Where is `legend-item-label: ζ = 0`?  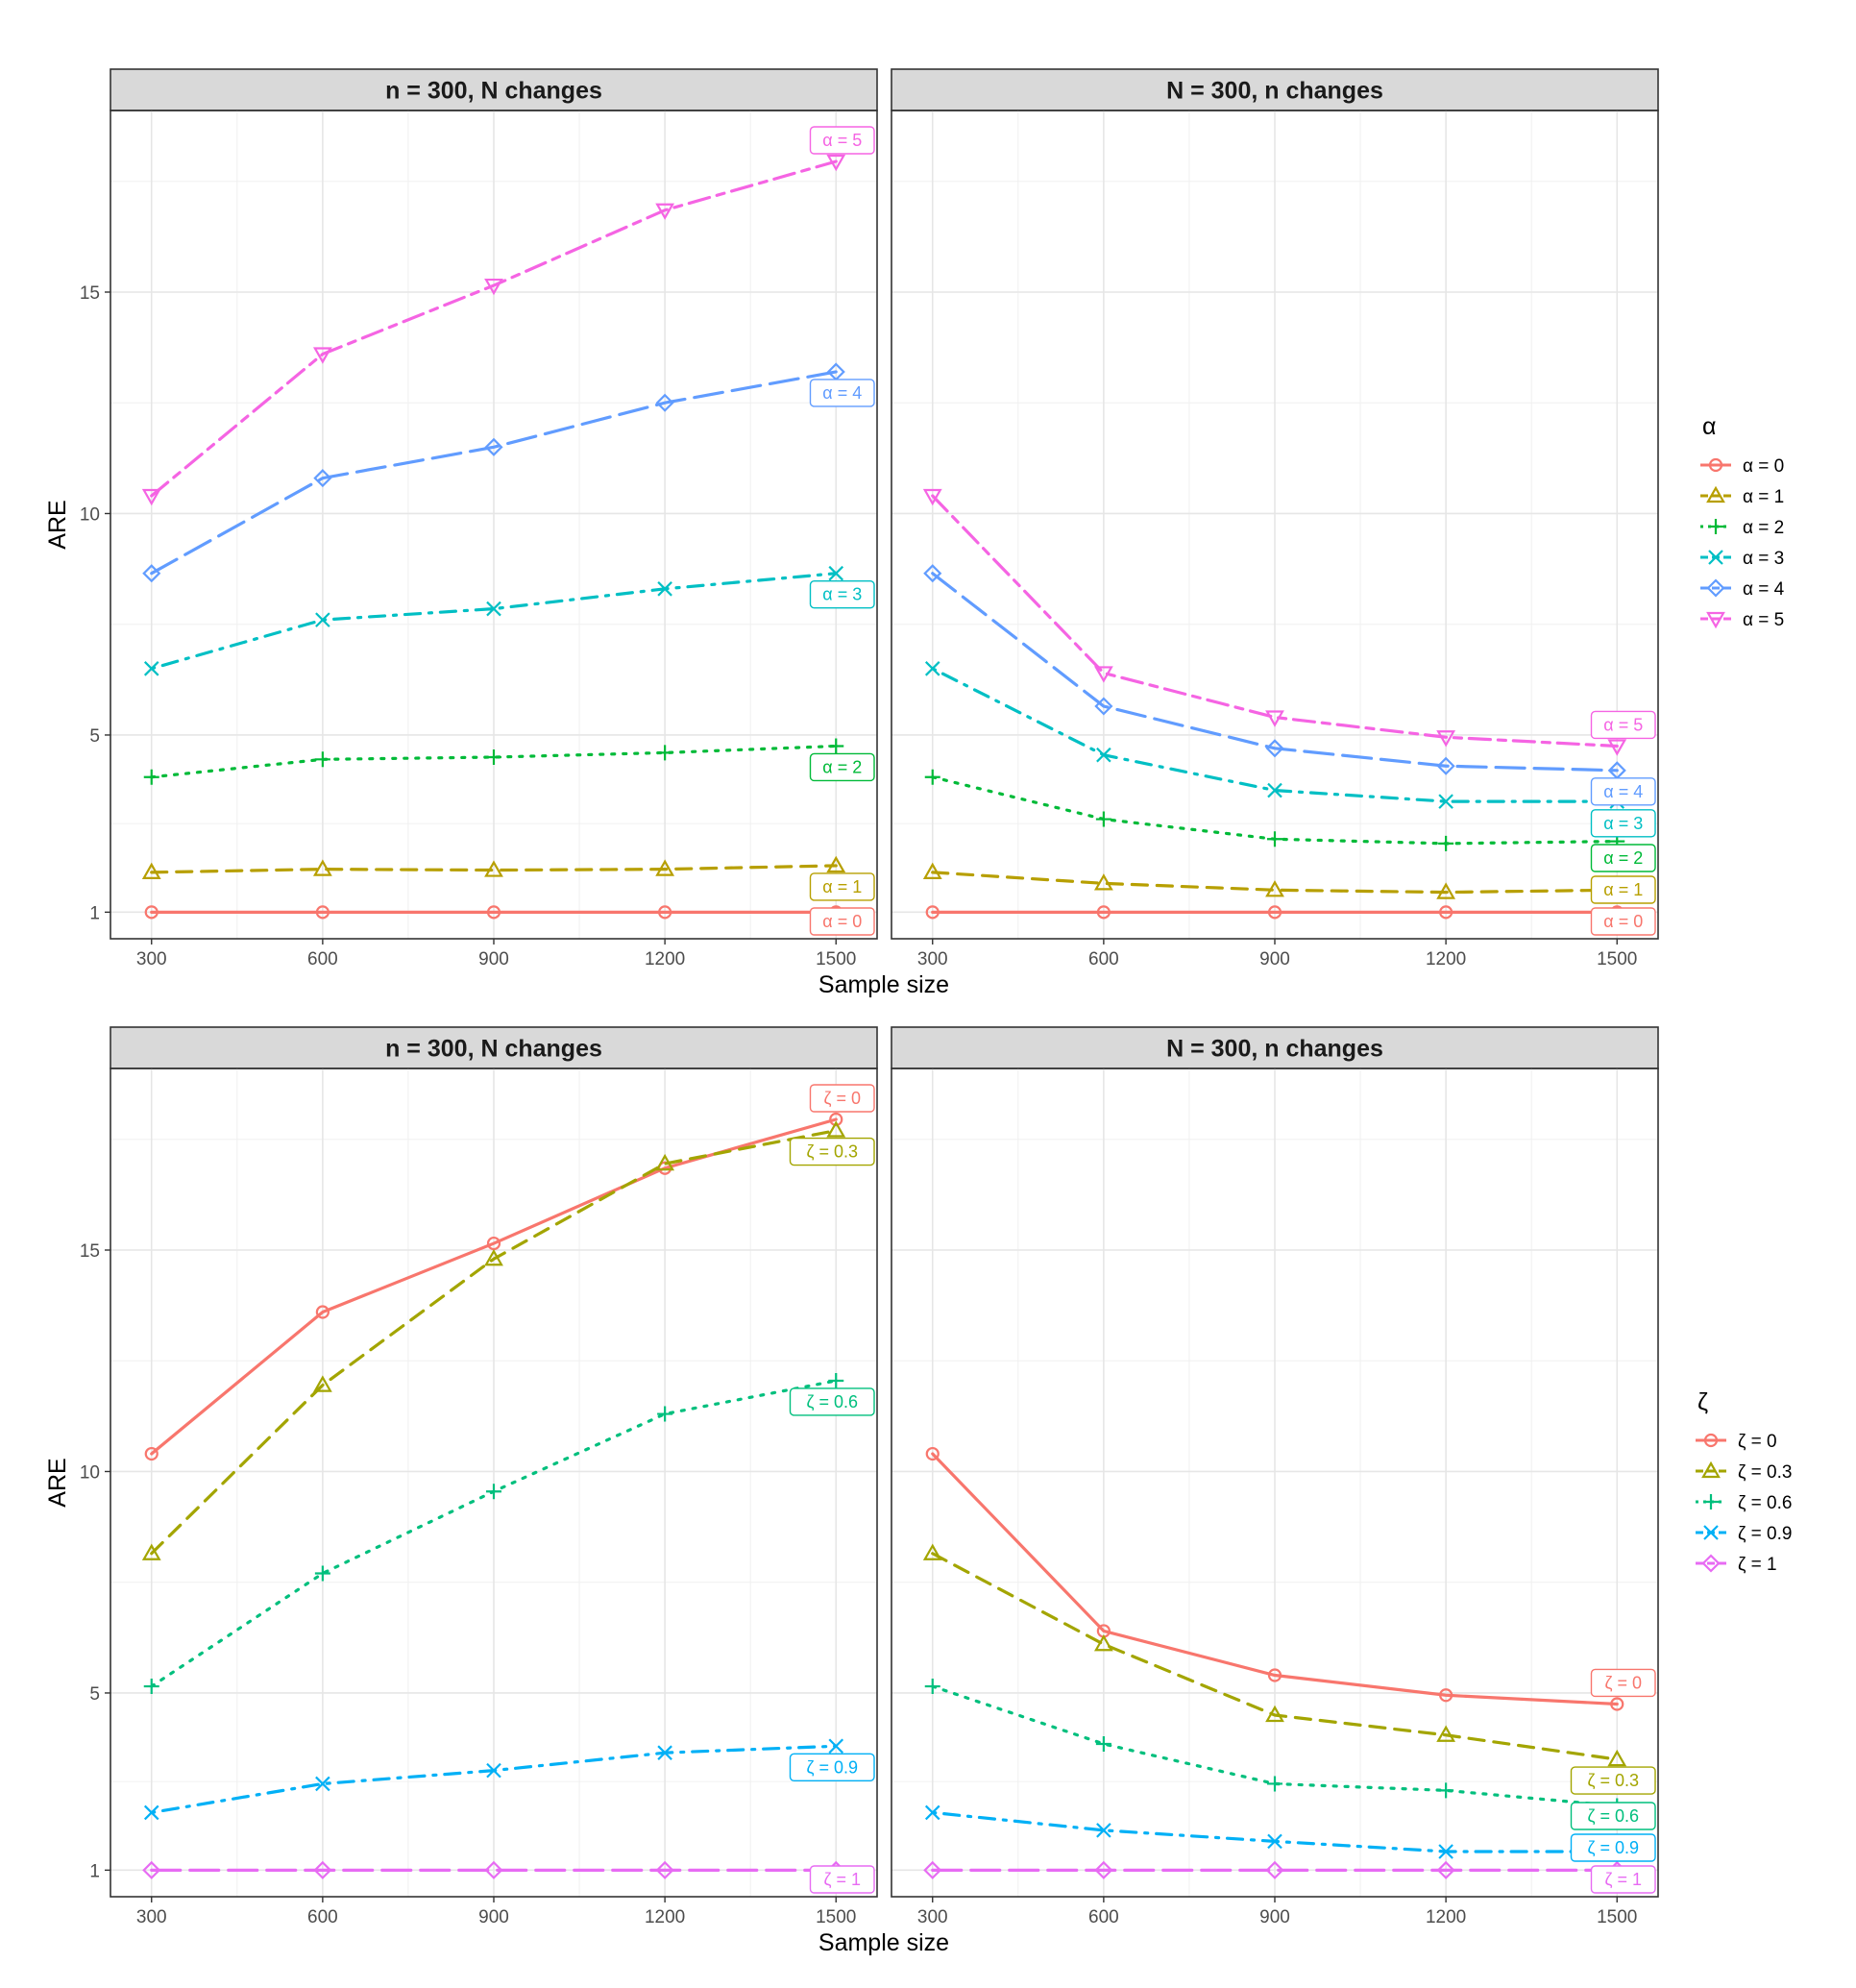 legend-item-label: ζ = 0 is located at coordinates (1757, 1442).